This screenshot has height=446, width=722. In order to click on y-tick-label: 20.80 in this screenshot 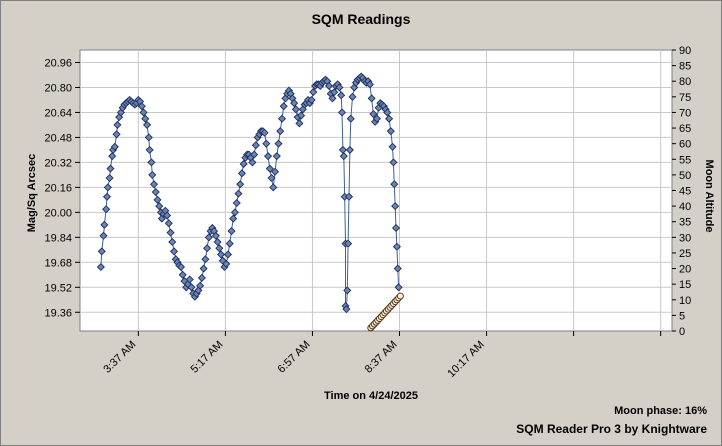, I will do `click(58, 88)`.